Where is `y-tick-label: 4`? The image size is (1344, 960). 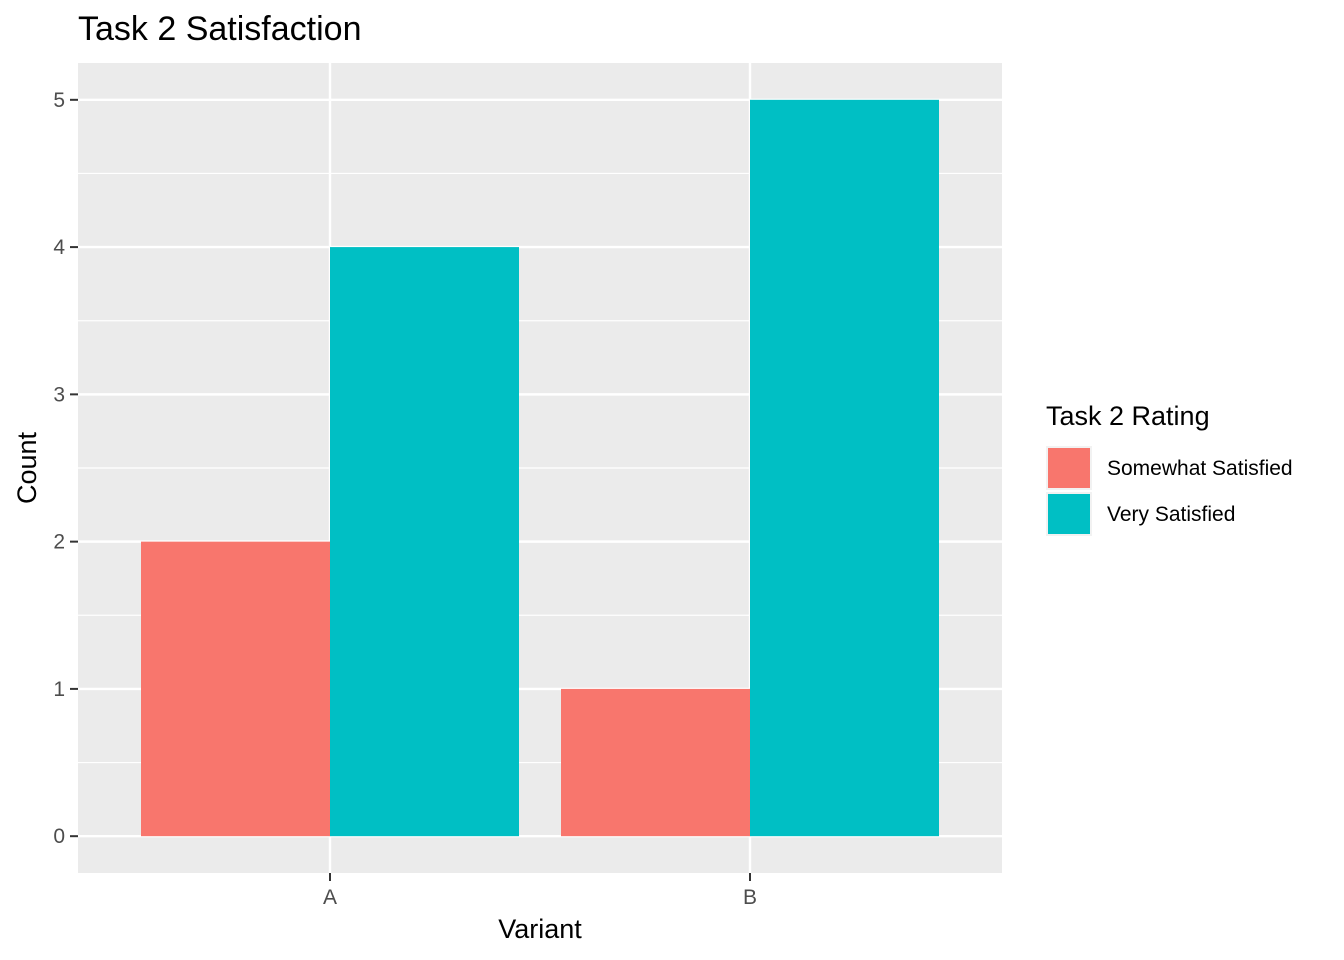 y-tick-label: 4 is located at coordinates (59, 247).